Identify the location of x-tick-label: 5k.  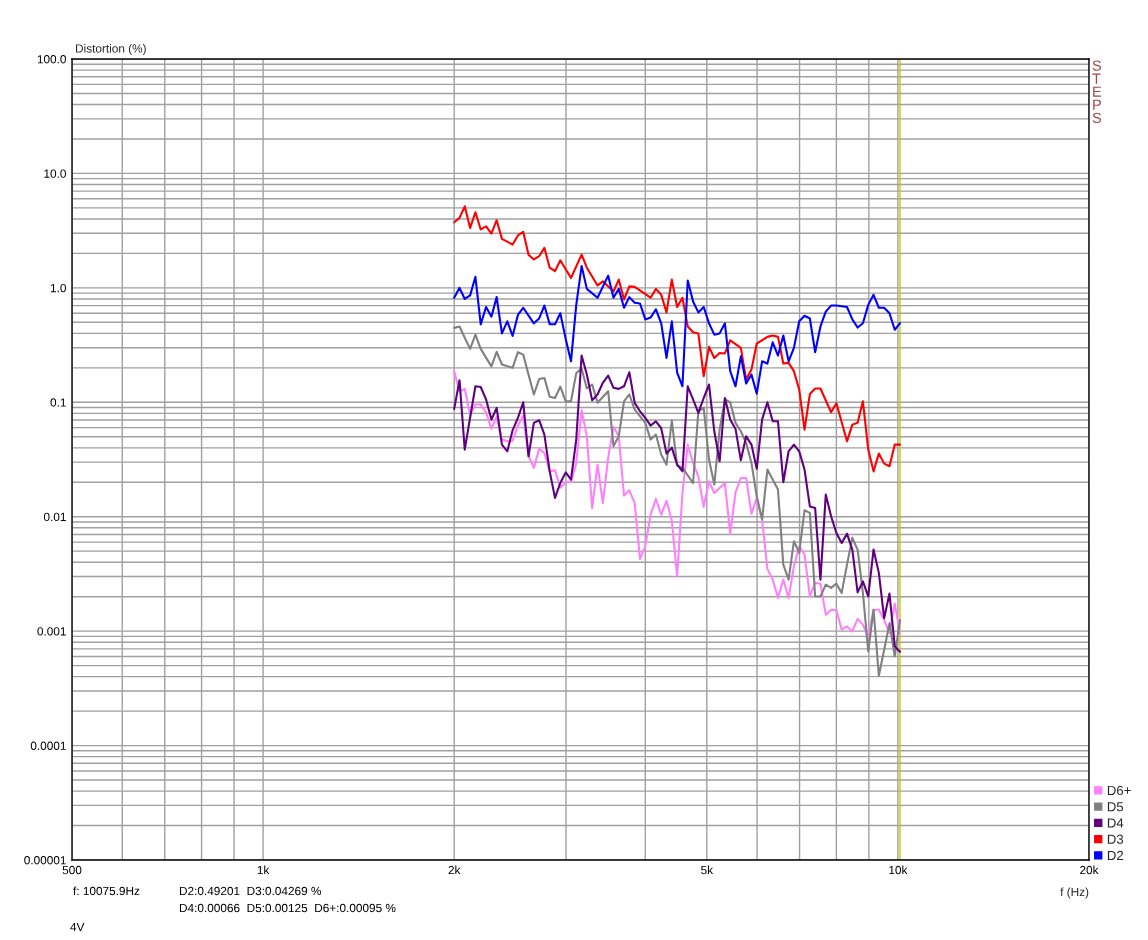
(707, 870).